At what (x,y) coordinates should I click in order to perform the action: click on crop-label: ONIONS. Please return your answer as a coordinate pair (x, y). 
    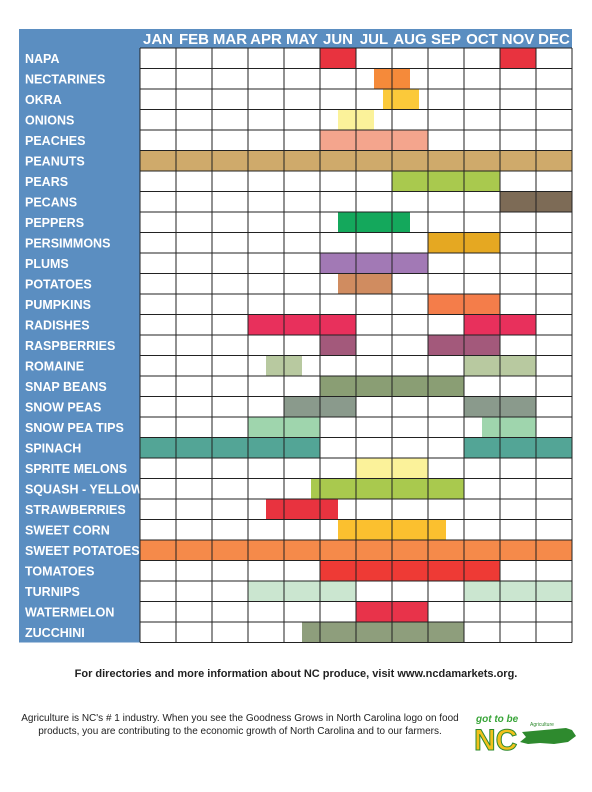
    Looking at the image, I should click on (49, 120).